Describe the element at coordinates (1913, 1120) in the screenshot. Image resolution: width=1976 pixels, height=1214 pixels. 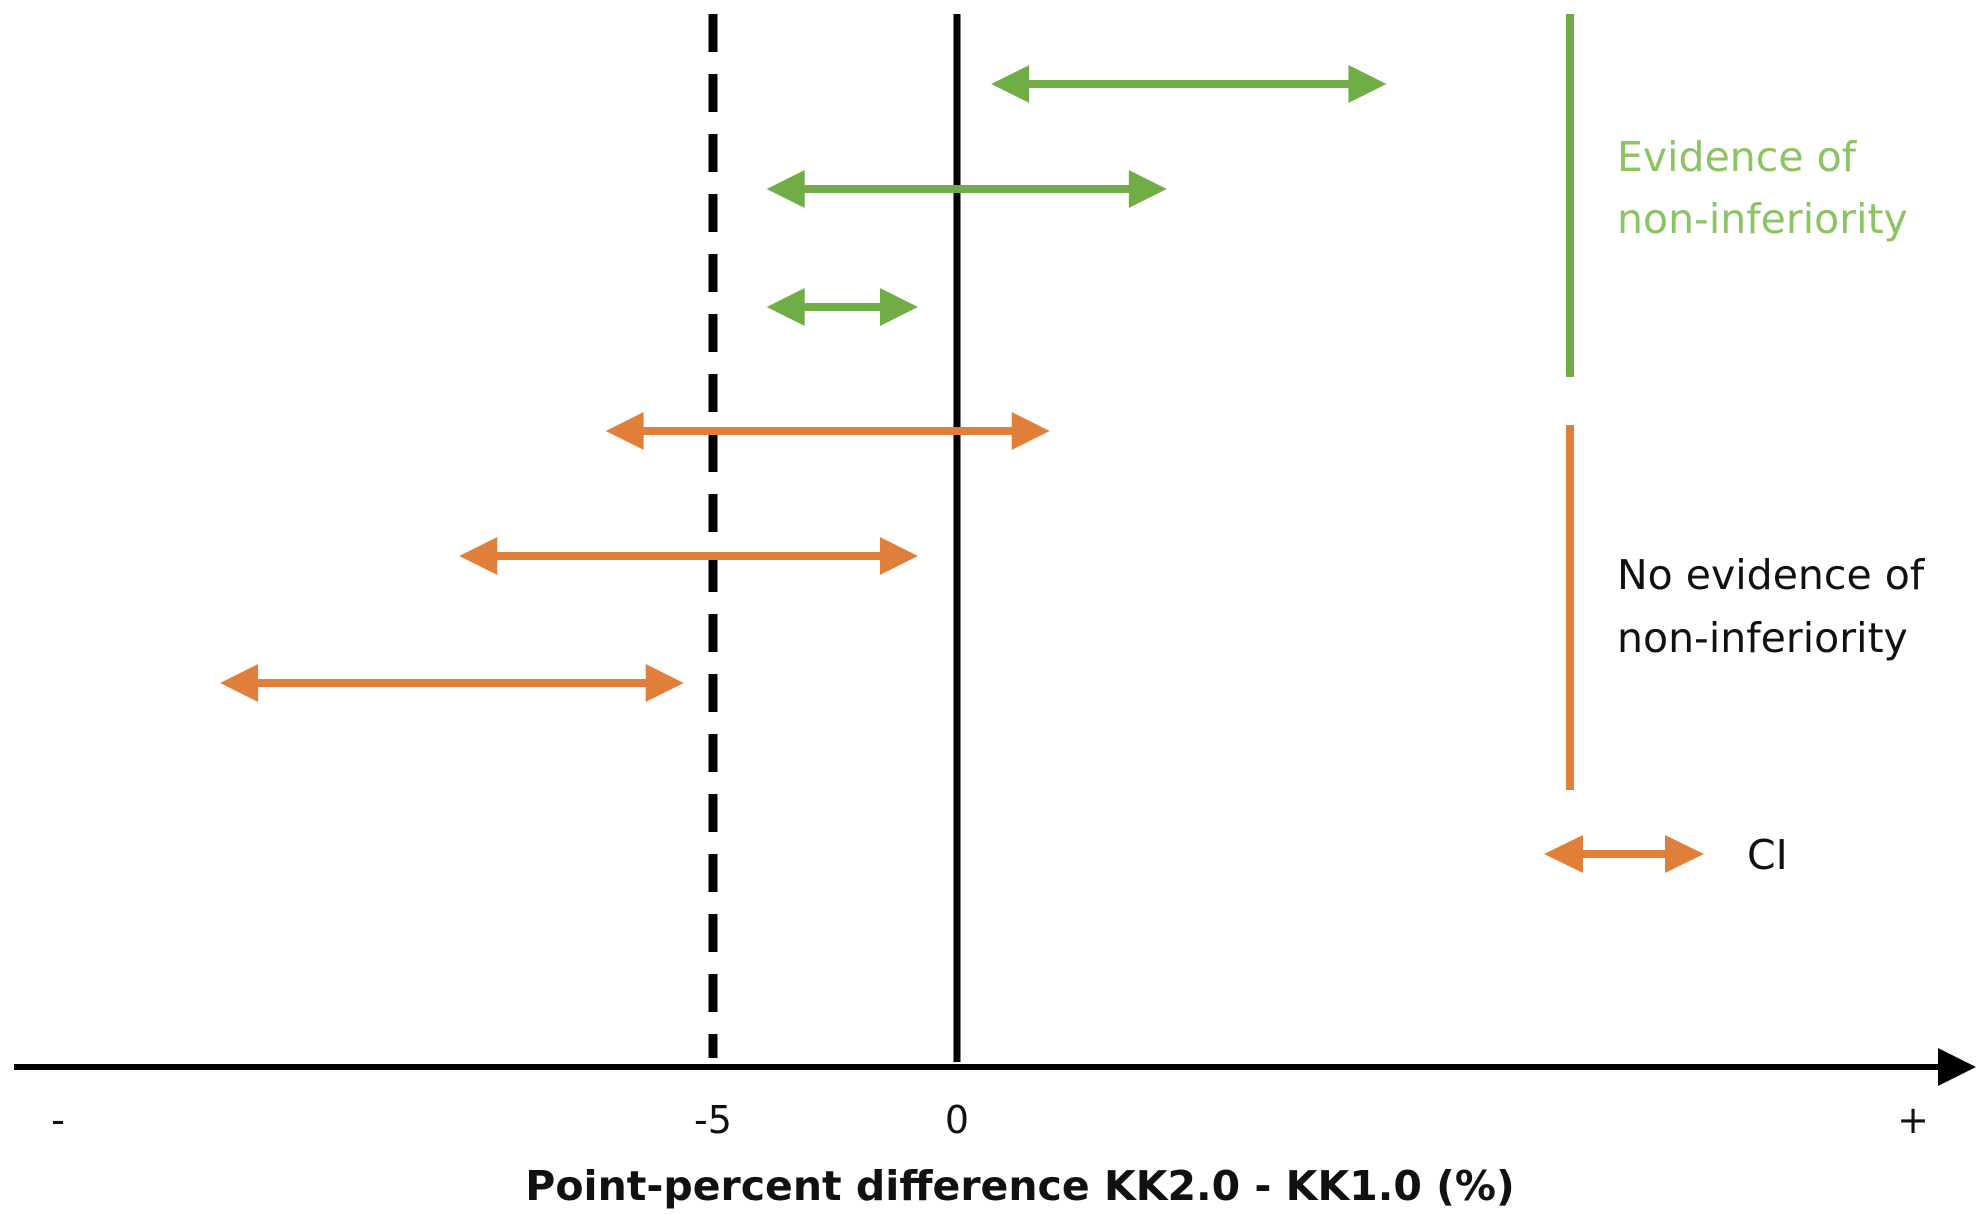
I see `tick-label-plus: +` at that location.